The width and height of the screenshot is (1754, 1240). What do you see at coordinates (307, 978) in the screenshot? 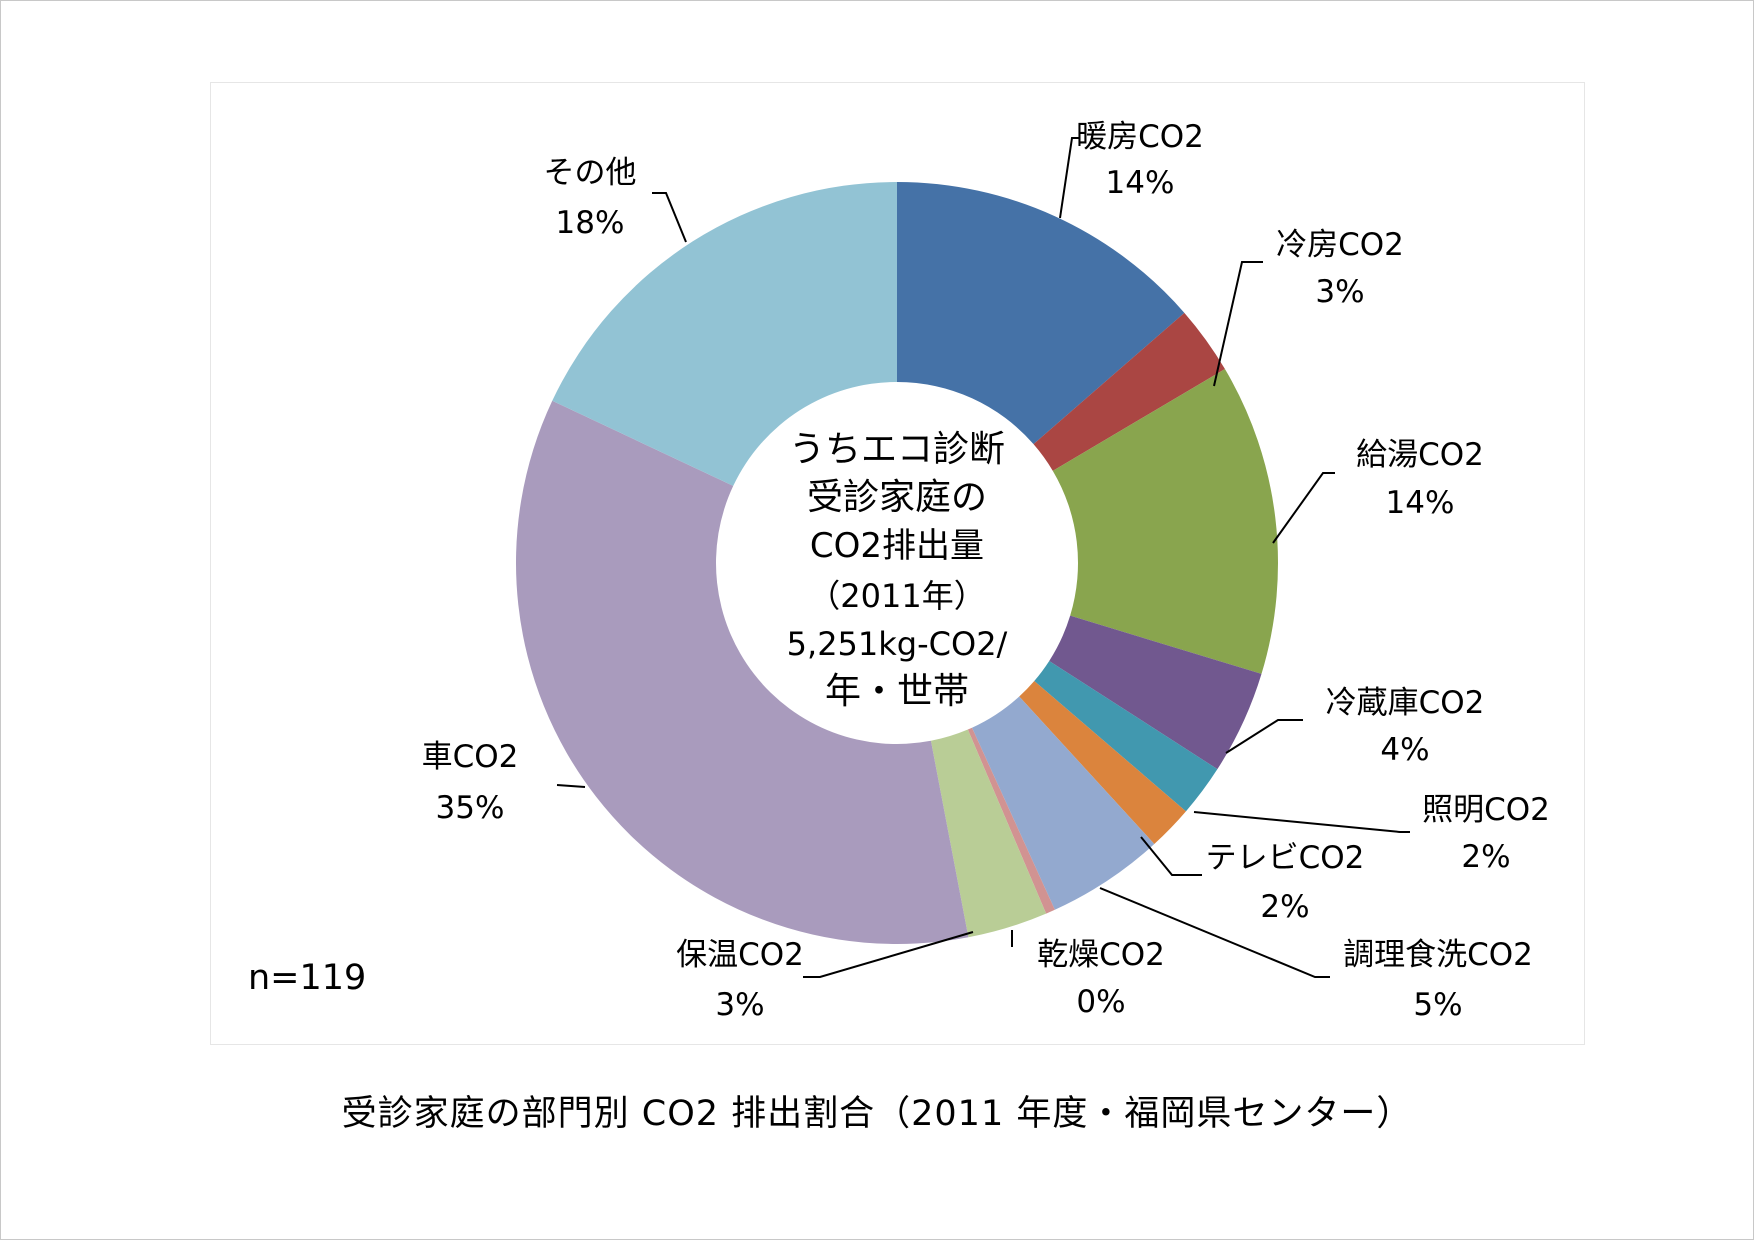
I see `sample-size-note: n=119` at bounding box center [307, 978].